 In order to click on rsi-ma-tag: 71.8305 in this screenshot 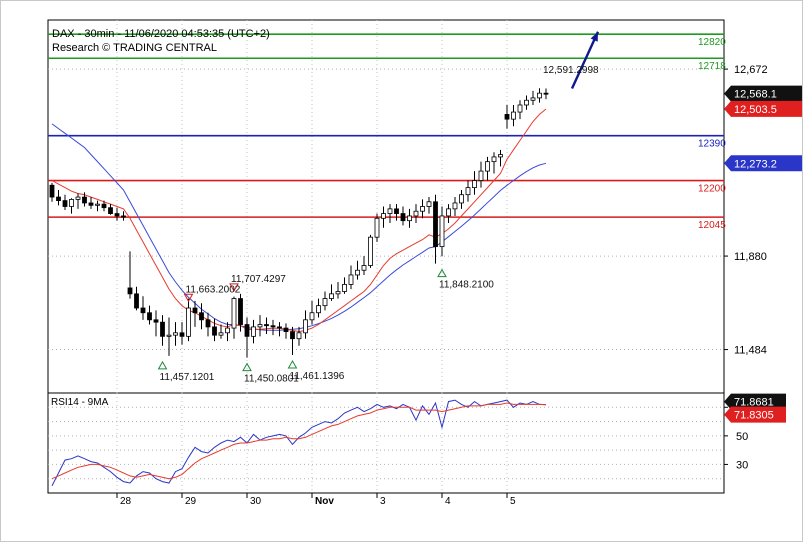, I will do `click(755, 414)`.